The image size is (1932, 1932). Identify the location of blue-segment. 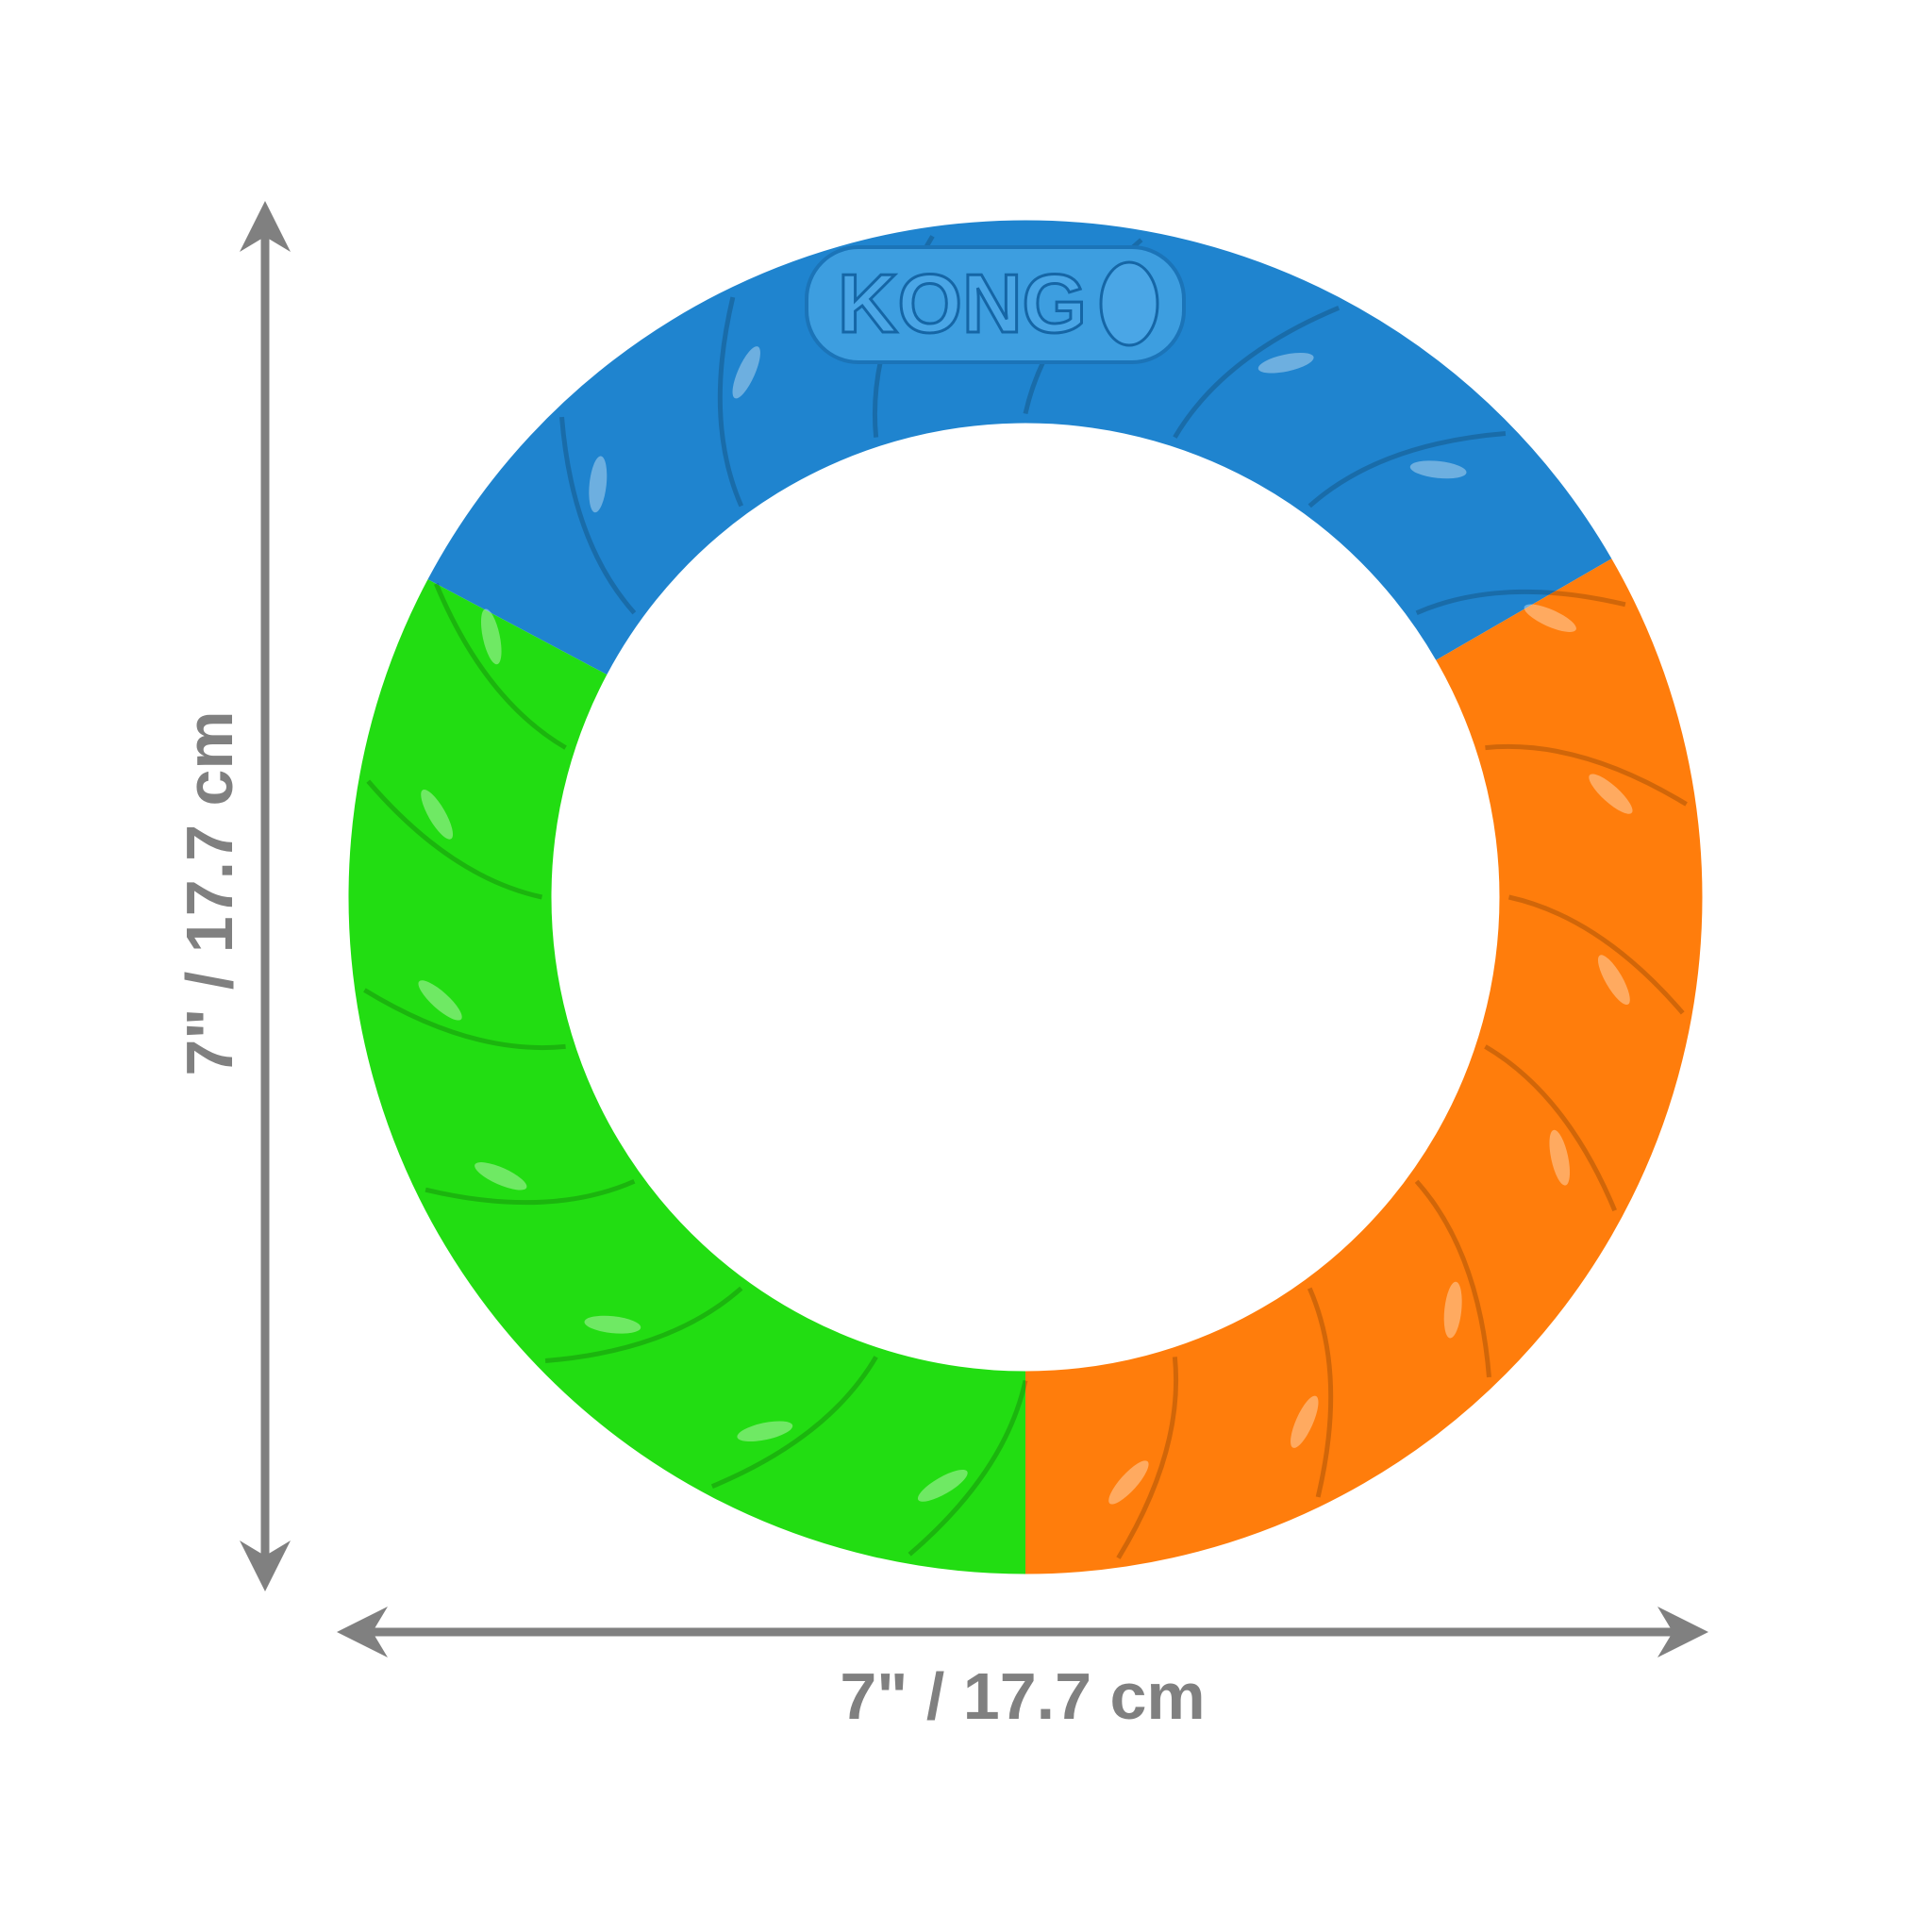
(1020, 448).